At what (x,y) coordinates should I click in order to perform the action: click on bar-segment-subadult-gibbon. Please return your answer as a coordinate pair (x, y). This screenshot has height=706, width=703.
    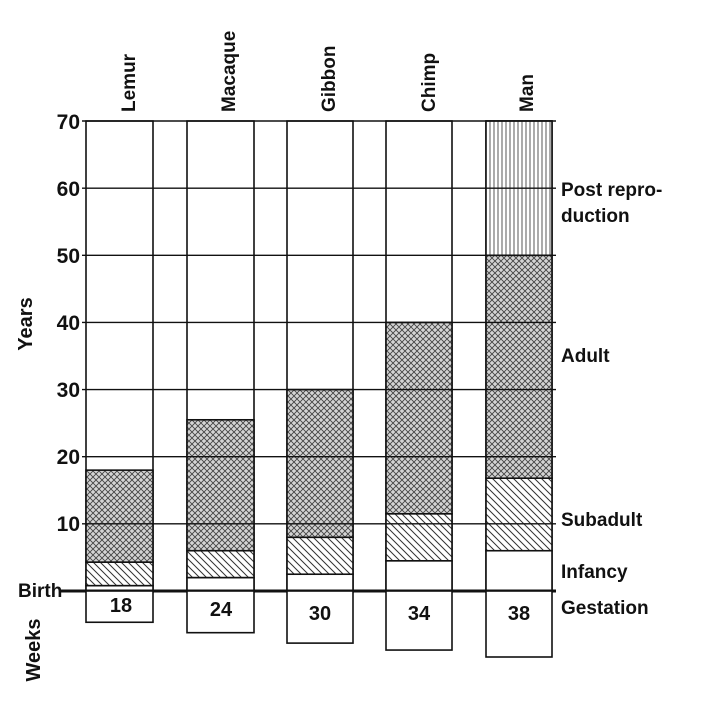
    Looking at the image, I should click on (320, 556).